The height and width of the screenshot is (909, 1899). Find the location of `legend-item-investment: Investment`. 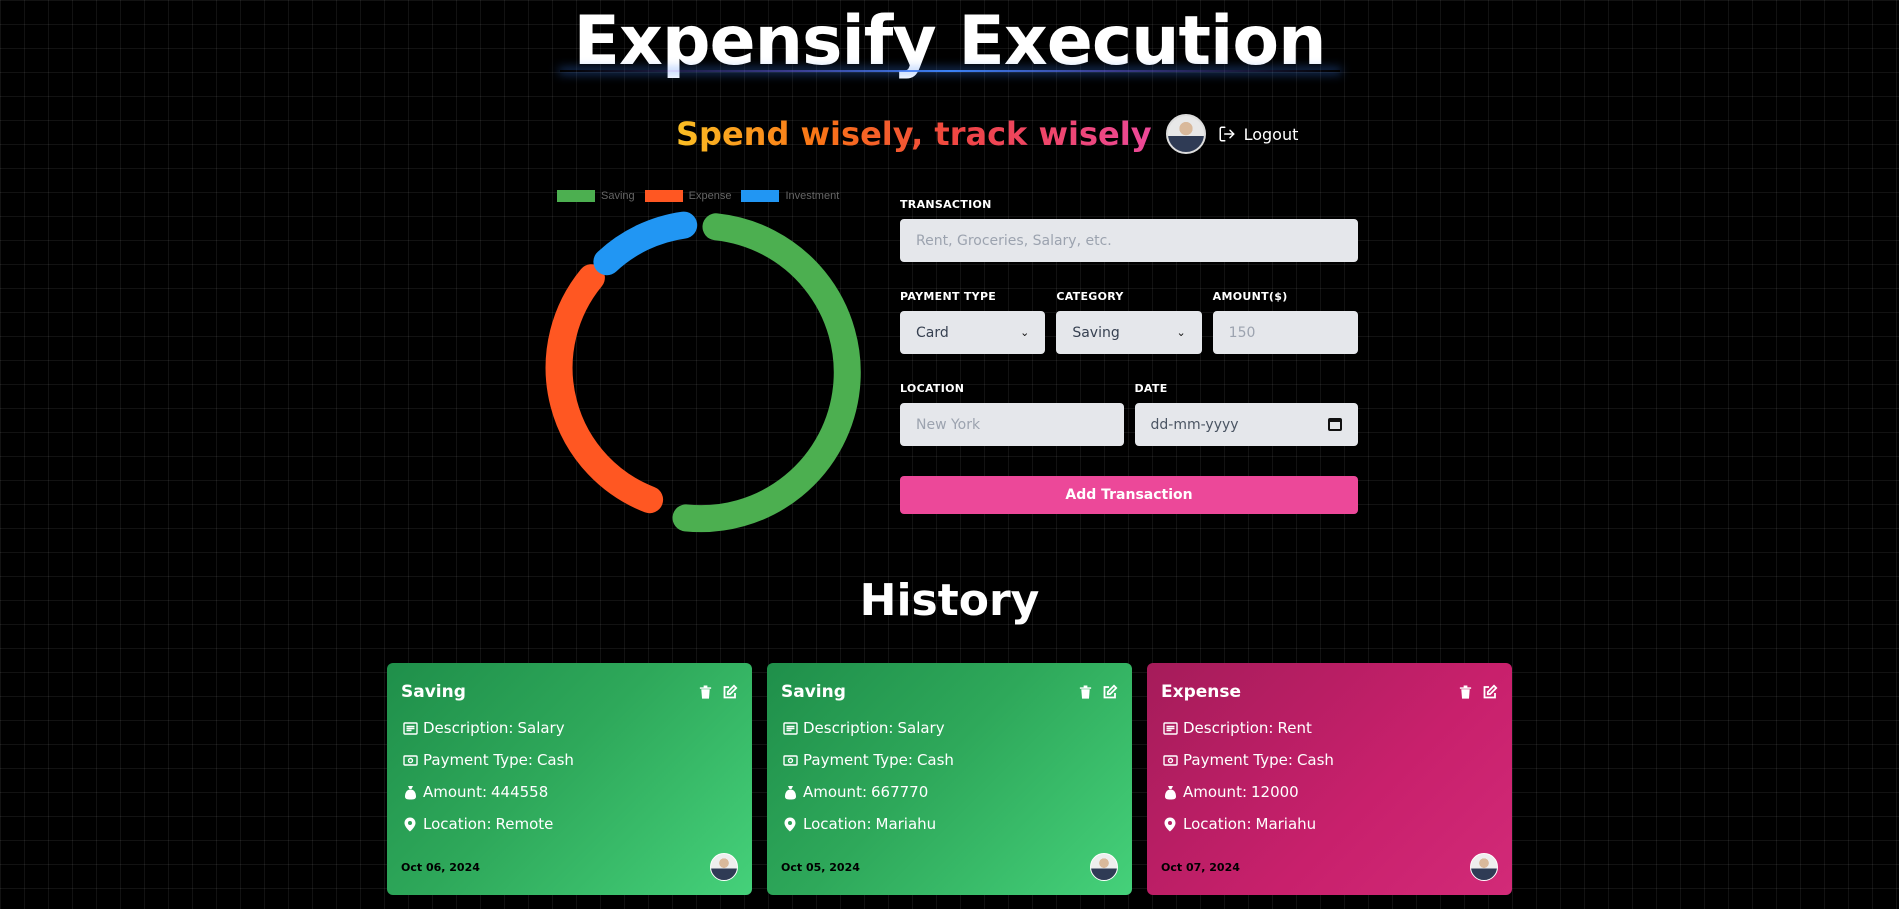

legend-item-investment: Investment is located at coordinates (790, 196).